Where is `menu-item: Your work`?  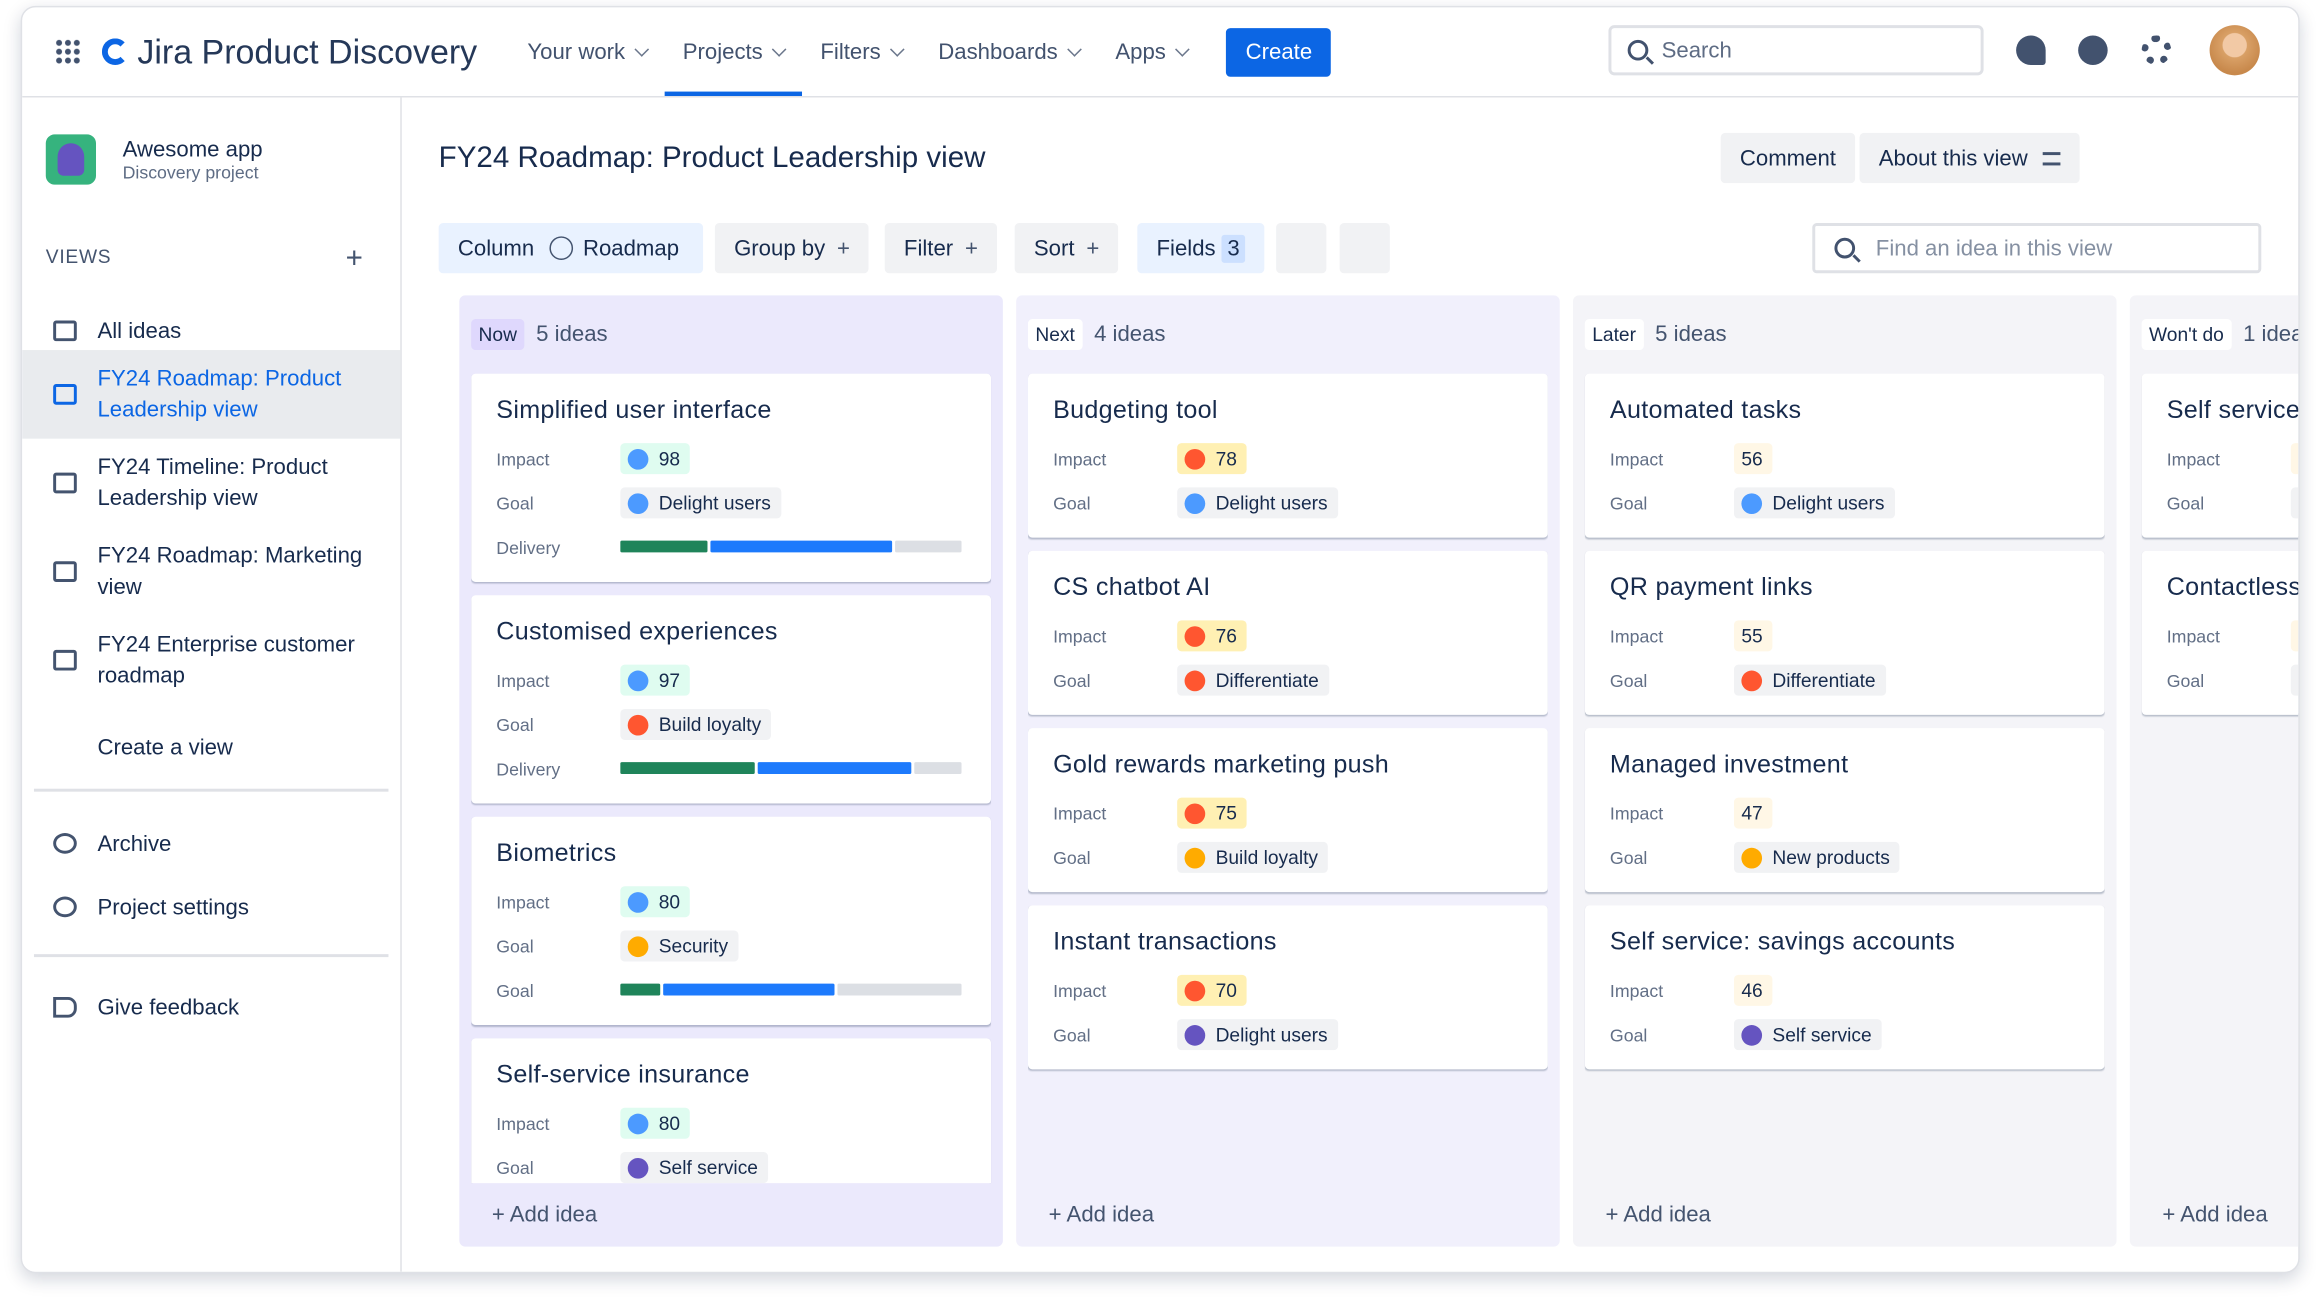 menu-item: Your work is located at coordinates (587, 51).